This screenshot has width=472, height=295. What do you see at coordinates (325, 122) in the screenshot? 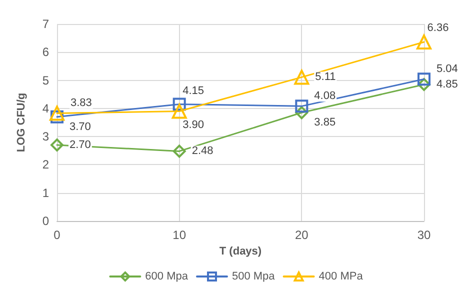
I see `data-label: 3.85` at bounding box center [325, 122].